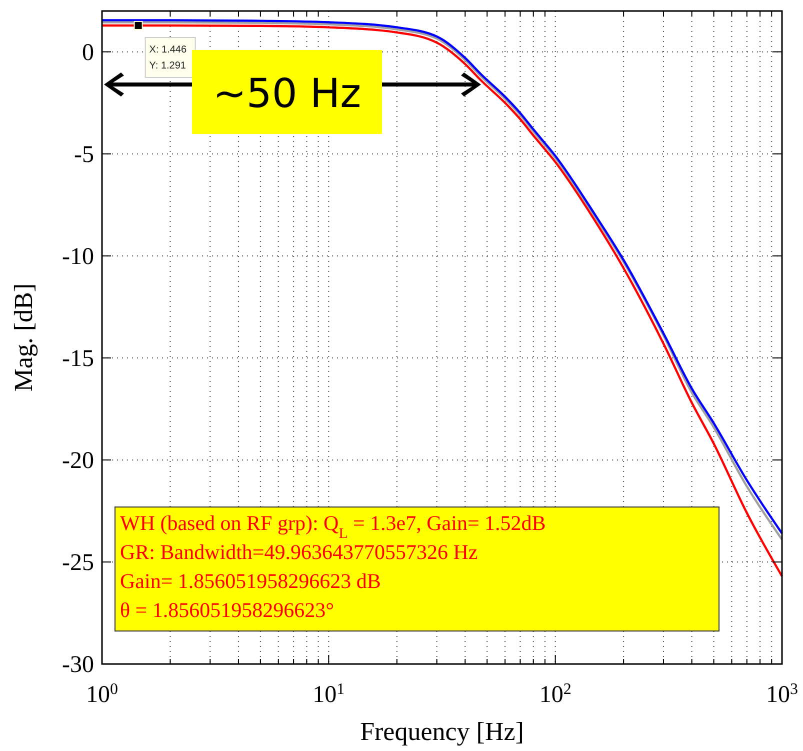  I want to click on annotation: X: 1.446 Y: 1.291, so click(168, 58).